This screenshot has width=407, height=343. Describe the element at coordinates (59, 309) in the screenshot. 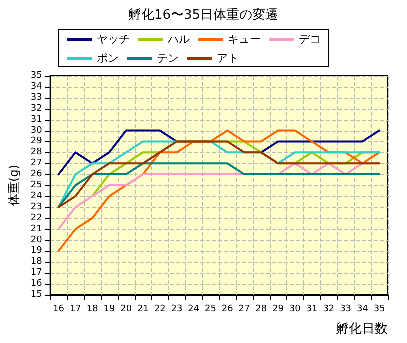

I see `x-tick-label: 16` at that location.